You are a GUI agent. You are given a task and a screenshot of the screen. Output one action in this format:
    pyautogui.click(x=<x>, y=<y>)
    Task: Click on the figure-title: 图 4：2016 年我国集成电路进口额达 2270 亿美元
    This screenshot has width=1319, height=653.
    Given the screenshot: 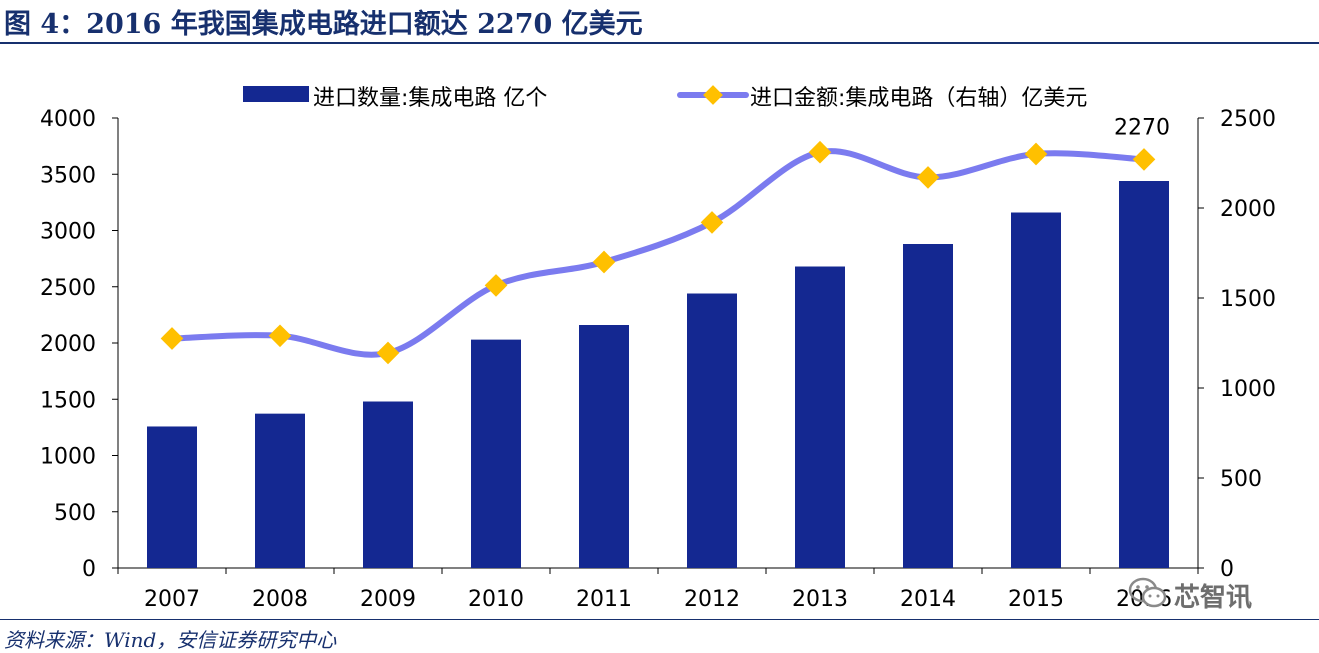 What is the action you would take?
    pyautogui.click(x=323, y=24)
    